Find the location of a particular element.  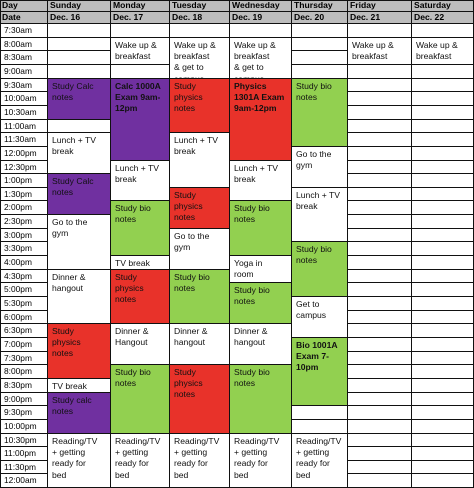

header-row_date-cell: Dec. 16 is located at coordinates (79, 18).